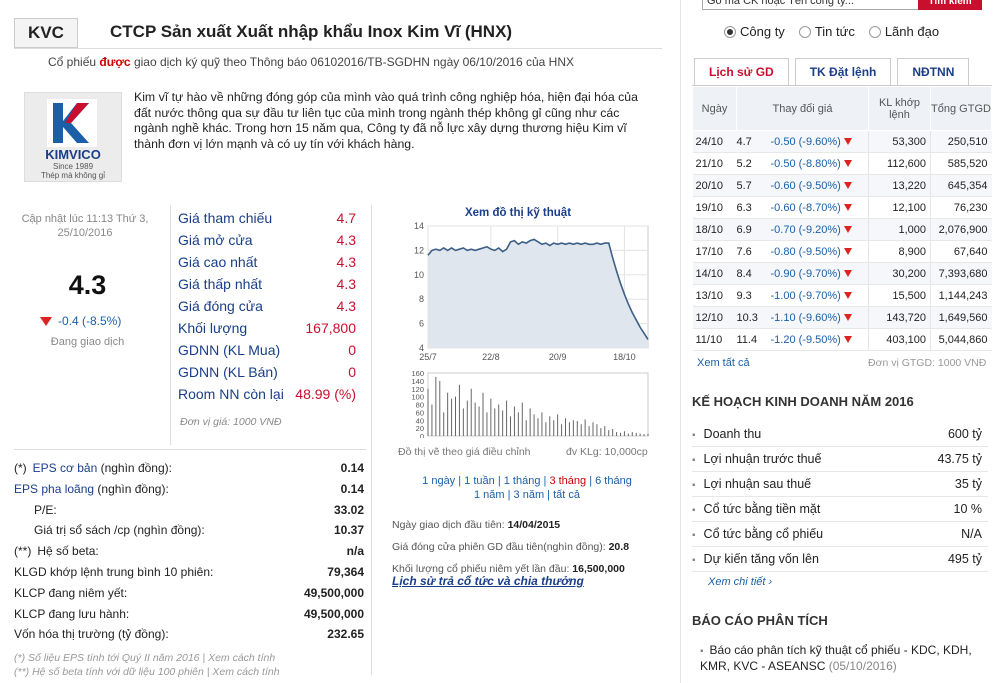 Image resolution: width=1002 pixels, height=683 pixels. Describe the element at coordinates (819, 207) in the screenshot. I see `table-cell: -0.60 (-8.70%)` at that location.